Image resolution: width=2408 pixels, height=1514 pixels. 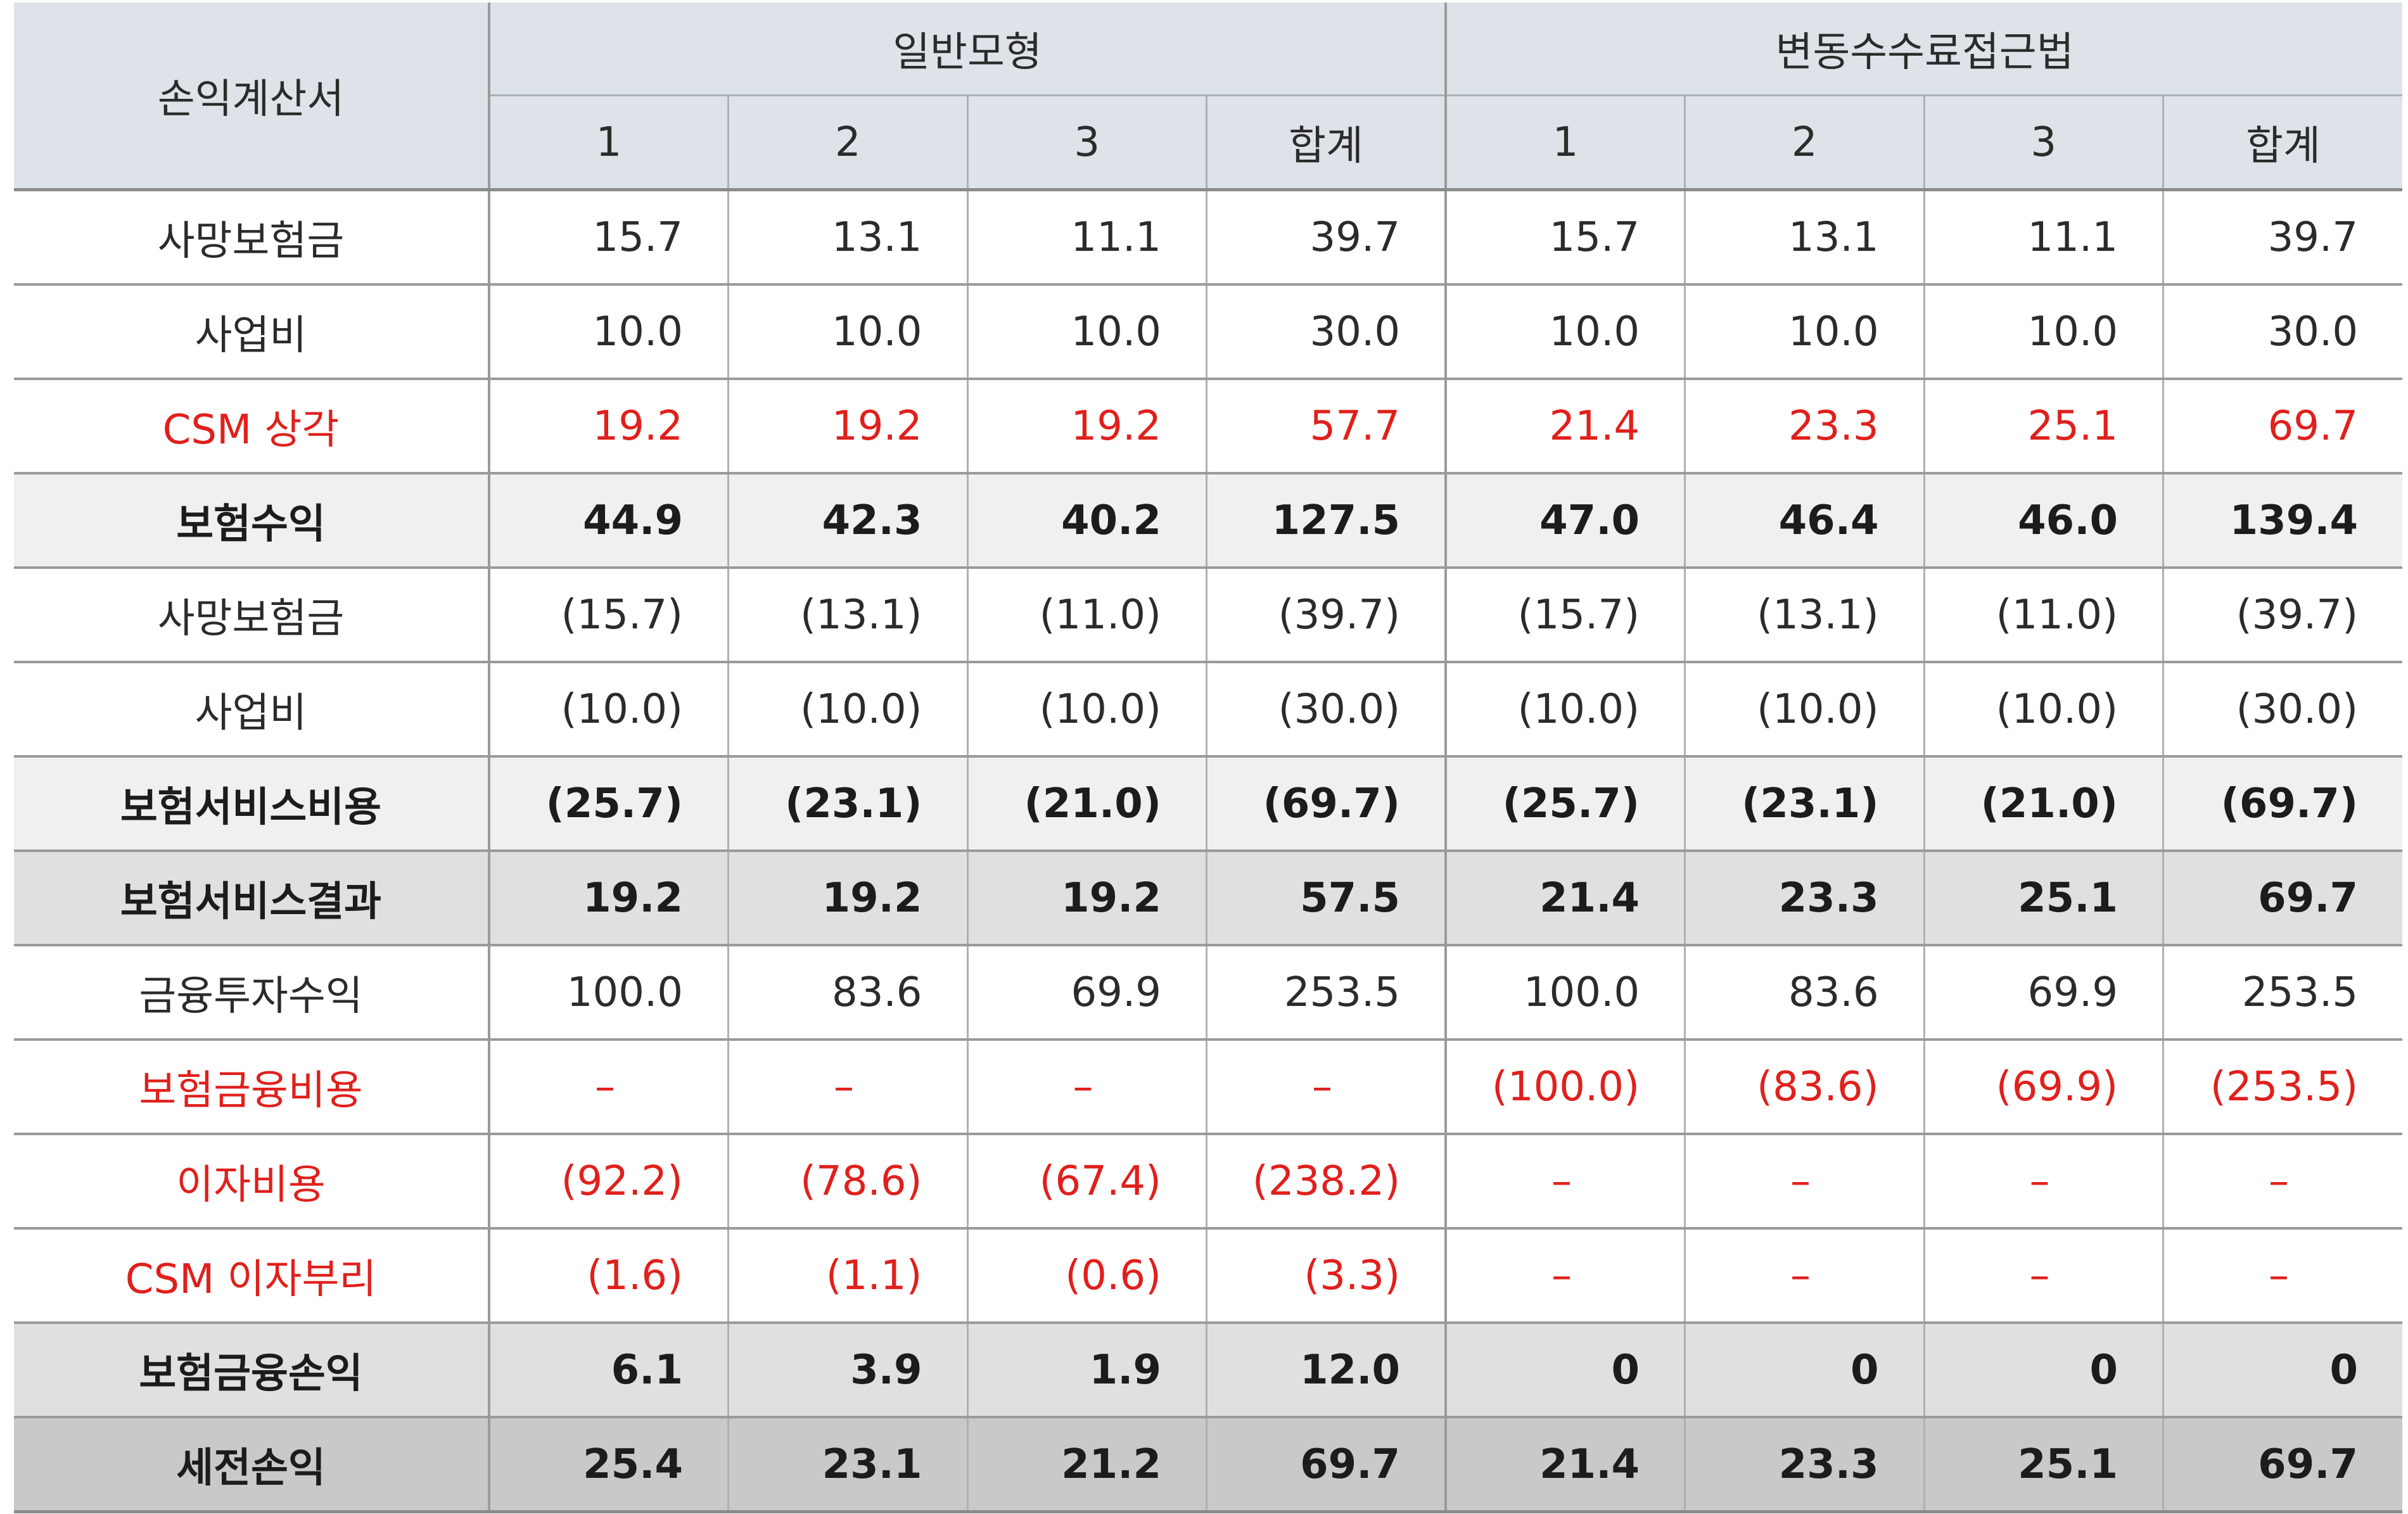 I want to click on value-cell: (69.9), so click(x=2043, y=1087).